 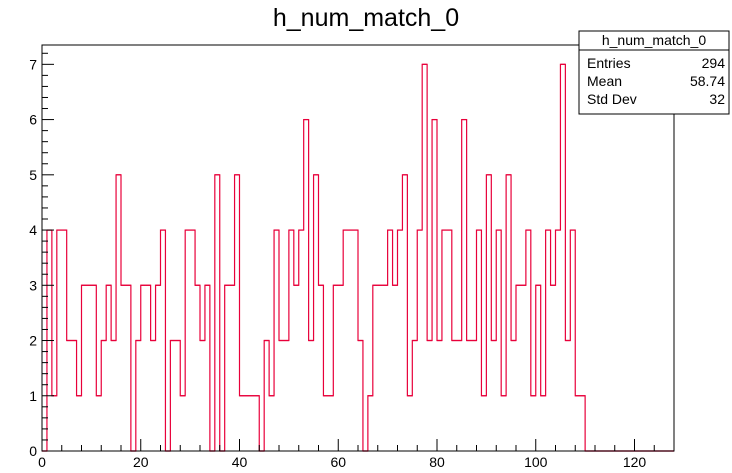 I want to click on y-tick-label: 6, so click(x=33, y=120).